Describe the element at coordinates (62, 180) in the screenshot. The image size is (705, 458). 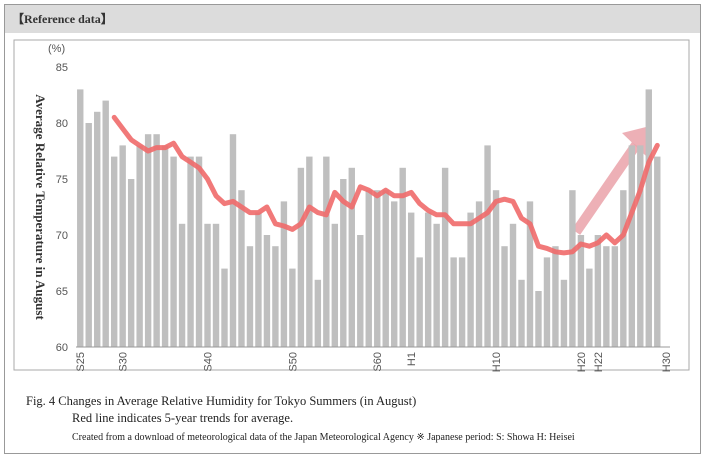
I see `y-tick-label: 75` at that location.